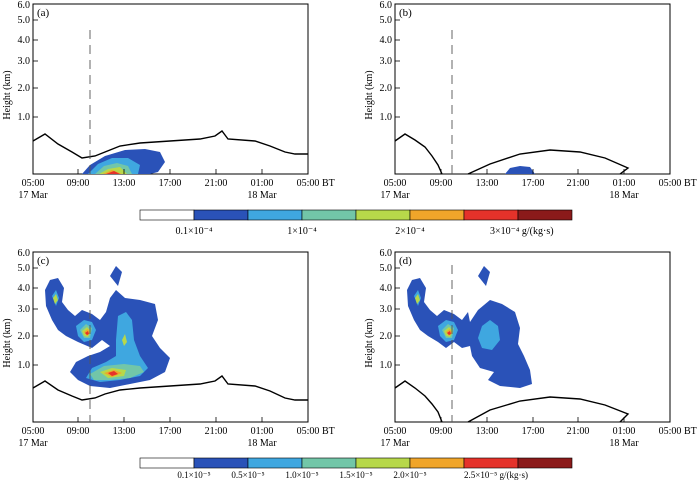 Image resolution: width=700 pixels, height=480 pixels. Describe the element at coordinates (7, 342) in the screenshot. I see `panel-c-ylabel: Height (km)` at that location.